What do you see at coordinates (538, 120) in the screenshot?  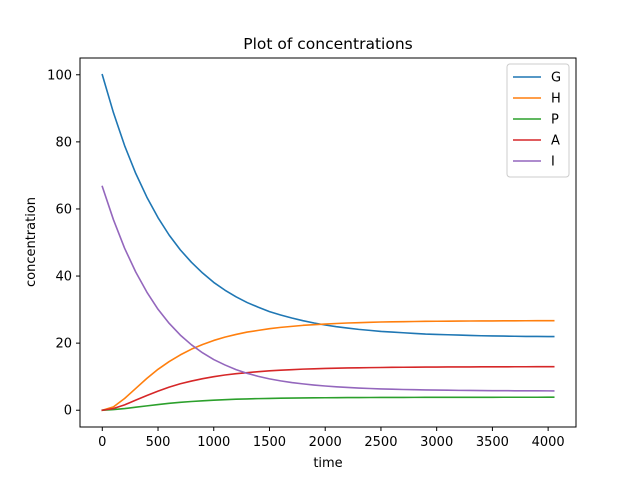 I see `legend-box` at bounding box center [538, 120].